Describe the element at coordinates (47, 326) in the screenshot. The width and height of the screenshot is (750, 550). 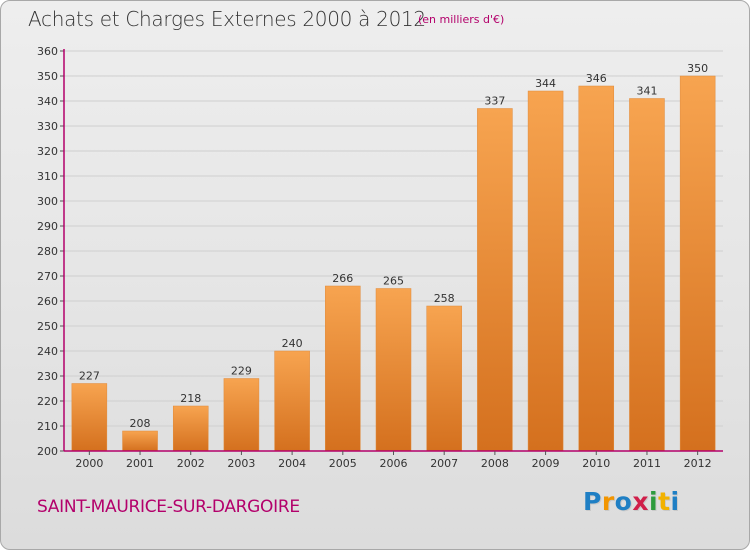
I see `y-tick-label: 250` at that location.